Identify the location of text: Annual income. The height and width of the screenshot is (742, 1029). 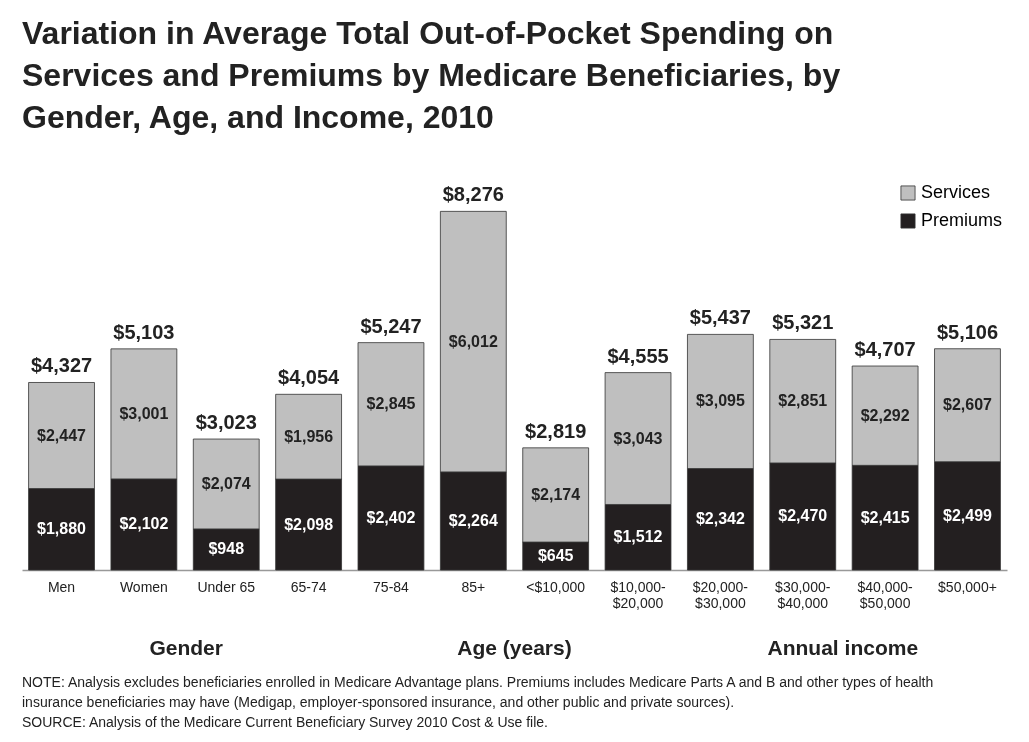
(843, 648).